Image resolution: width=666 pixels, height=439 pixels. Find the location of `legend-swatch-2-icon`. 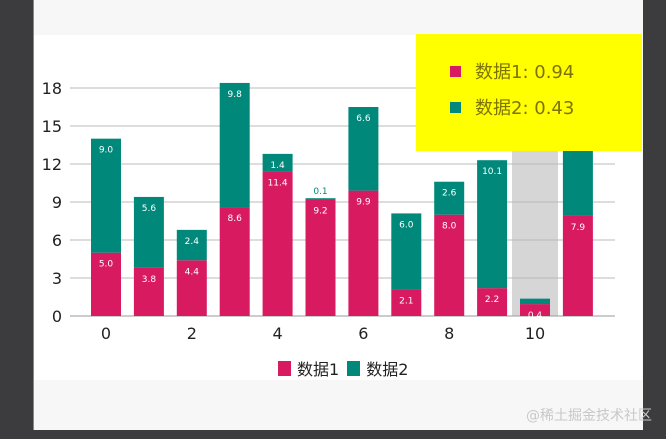

legend-swatch-2-icon is located at coordinates (354, 368).